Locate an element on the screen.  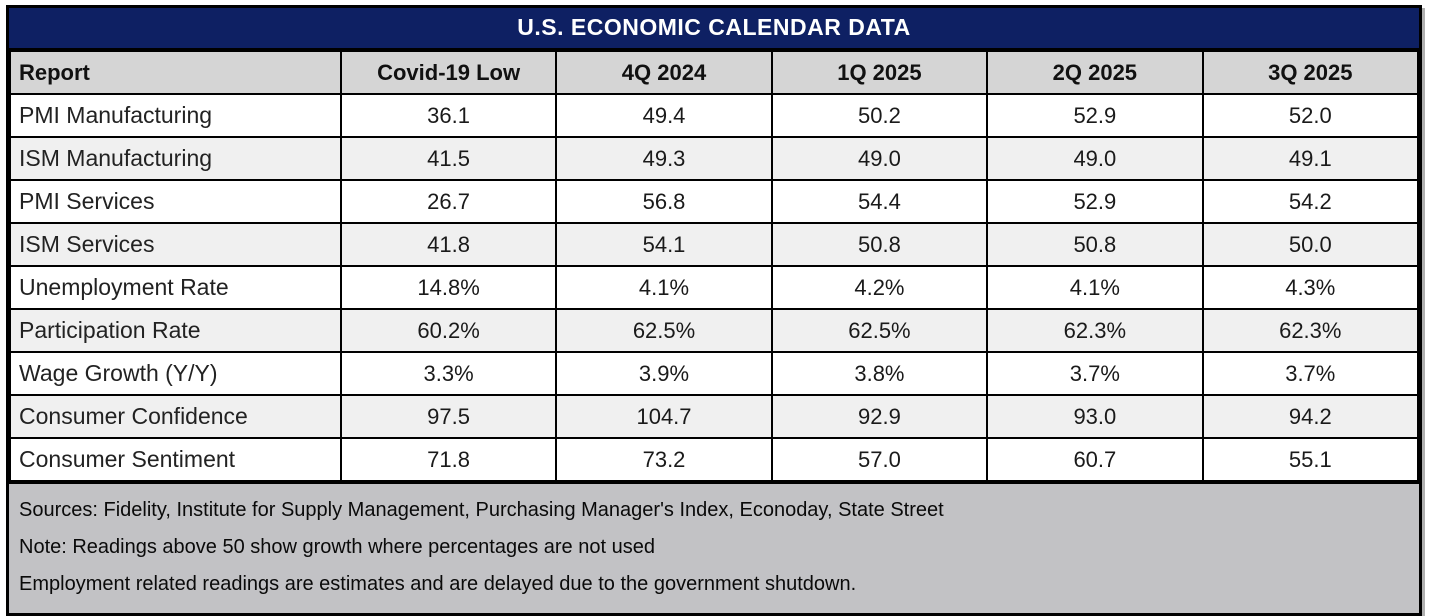
row-label: Unemployment Rate is located at coordinates (175, 287).